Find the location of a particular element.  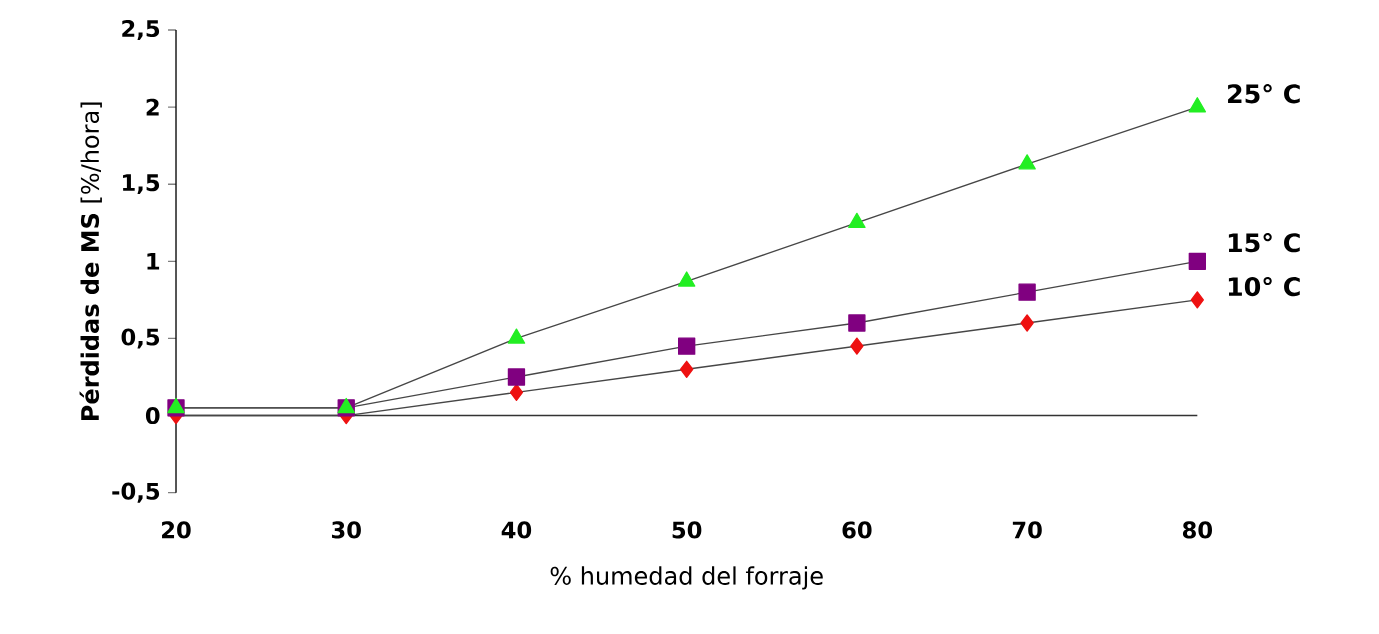

y-tick-label: 1 is located at coordinates (153, 261).